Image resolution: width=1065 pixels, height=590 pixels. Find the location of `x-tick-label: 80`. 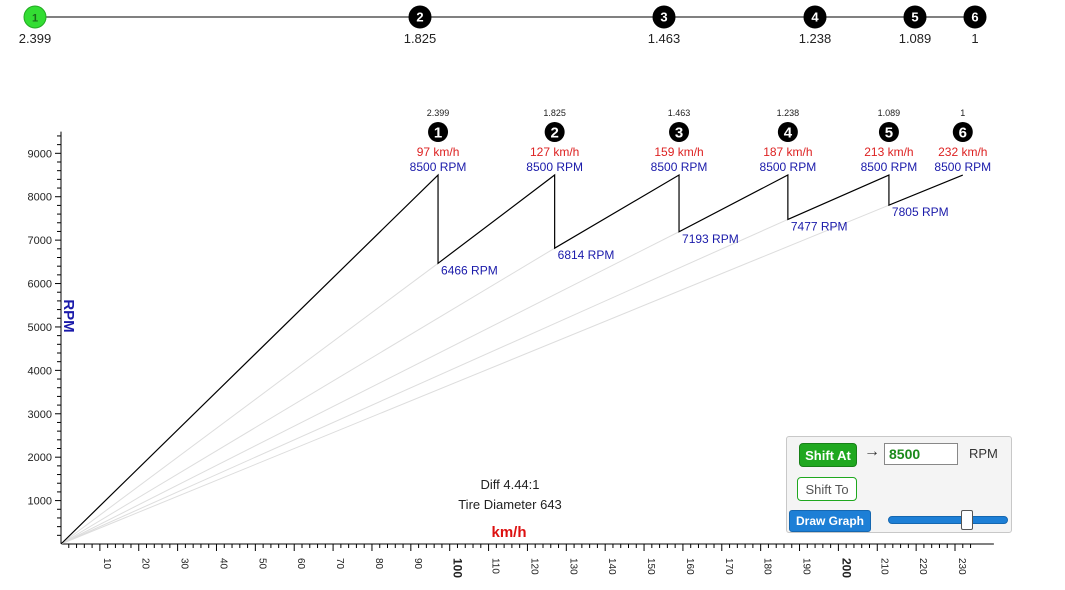

x-tick-label: 80 is located at coordinates (378, 564).